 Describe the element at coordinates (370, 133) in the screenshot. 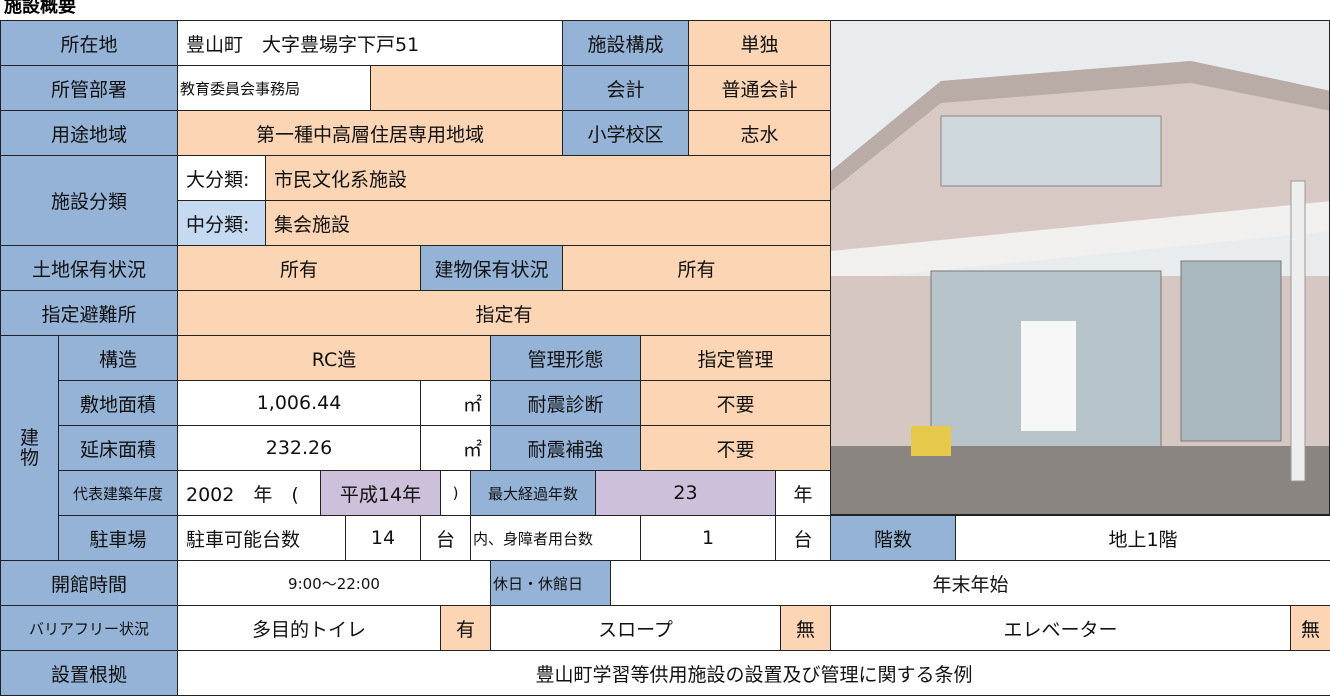

I see `table-cell: 第一種中高層住居専用地域` at that location.